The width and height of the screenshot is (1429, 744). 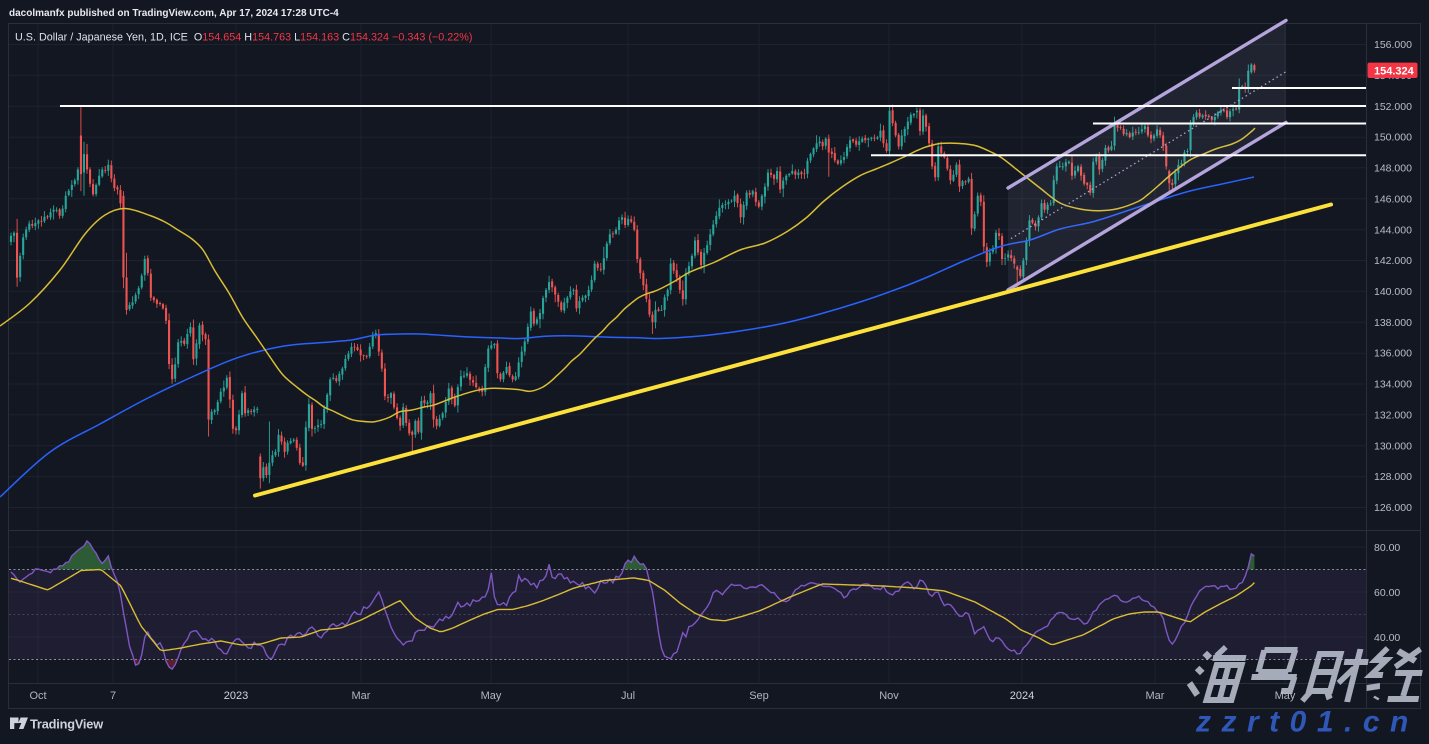 I want to click on svg-text: Jul, so click(x=628, y=696).